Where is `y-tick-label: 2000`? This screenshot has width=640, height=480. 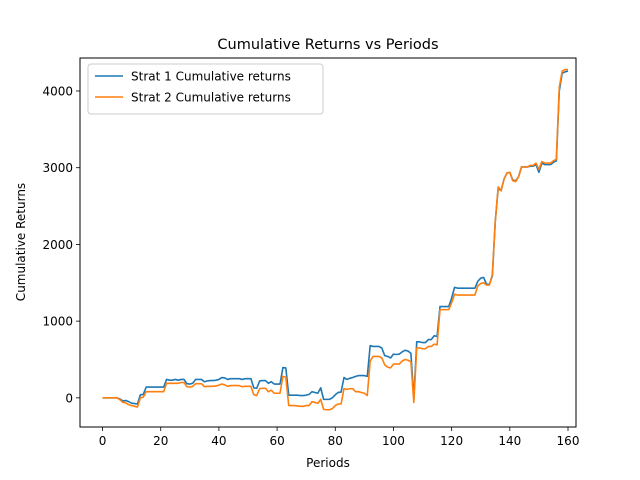
y-tick-label: 2000 is located at coordinates (57, 245).